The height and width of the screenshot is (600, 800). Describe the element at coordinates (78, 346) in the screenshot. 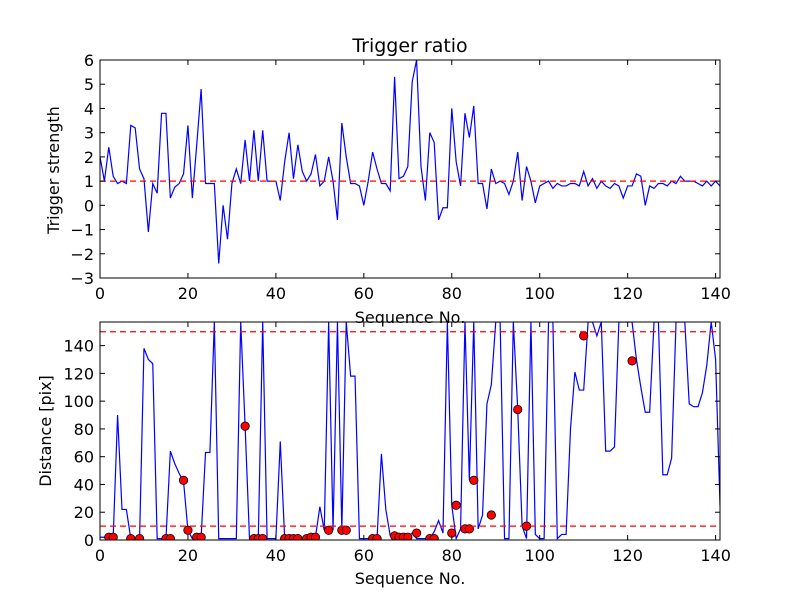

I see `y-tick-label: 140` at that location.